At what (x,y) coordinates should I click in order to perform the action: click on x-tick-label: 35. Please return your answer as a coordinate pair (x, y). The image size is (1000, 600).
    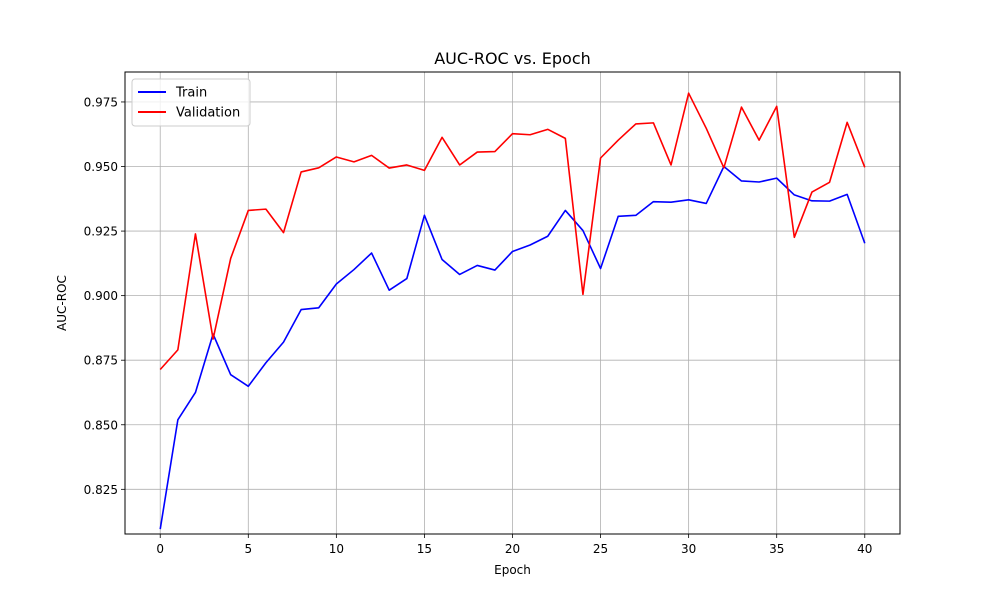
    Looking at the image, I should click on (776, 549).